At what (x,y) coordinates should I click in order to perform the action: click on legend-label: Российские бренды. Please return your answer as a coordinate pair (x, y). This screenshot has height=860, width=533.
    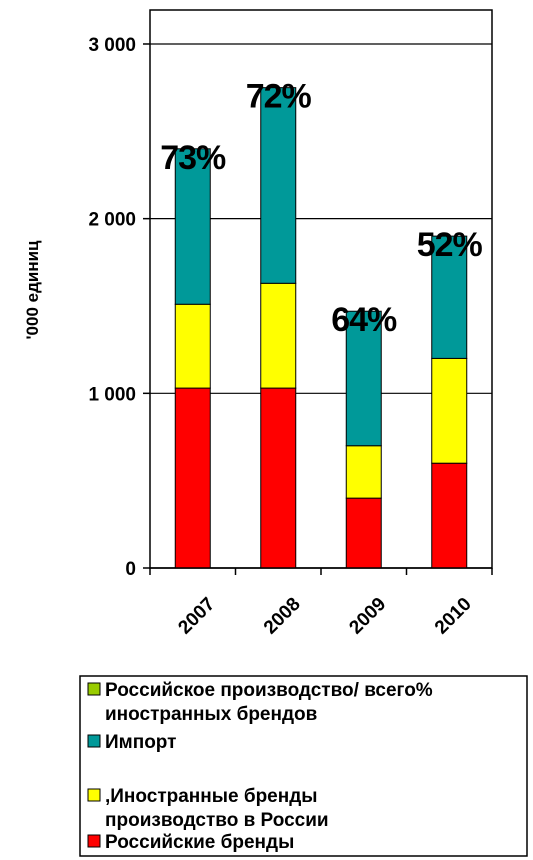
    Looking at the image, I should click on (199, 842).